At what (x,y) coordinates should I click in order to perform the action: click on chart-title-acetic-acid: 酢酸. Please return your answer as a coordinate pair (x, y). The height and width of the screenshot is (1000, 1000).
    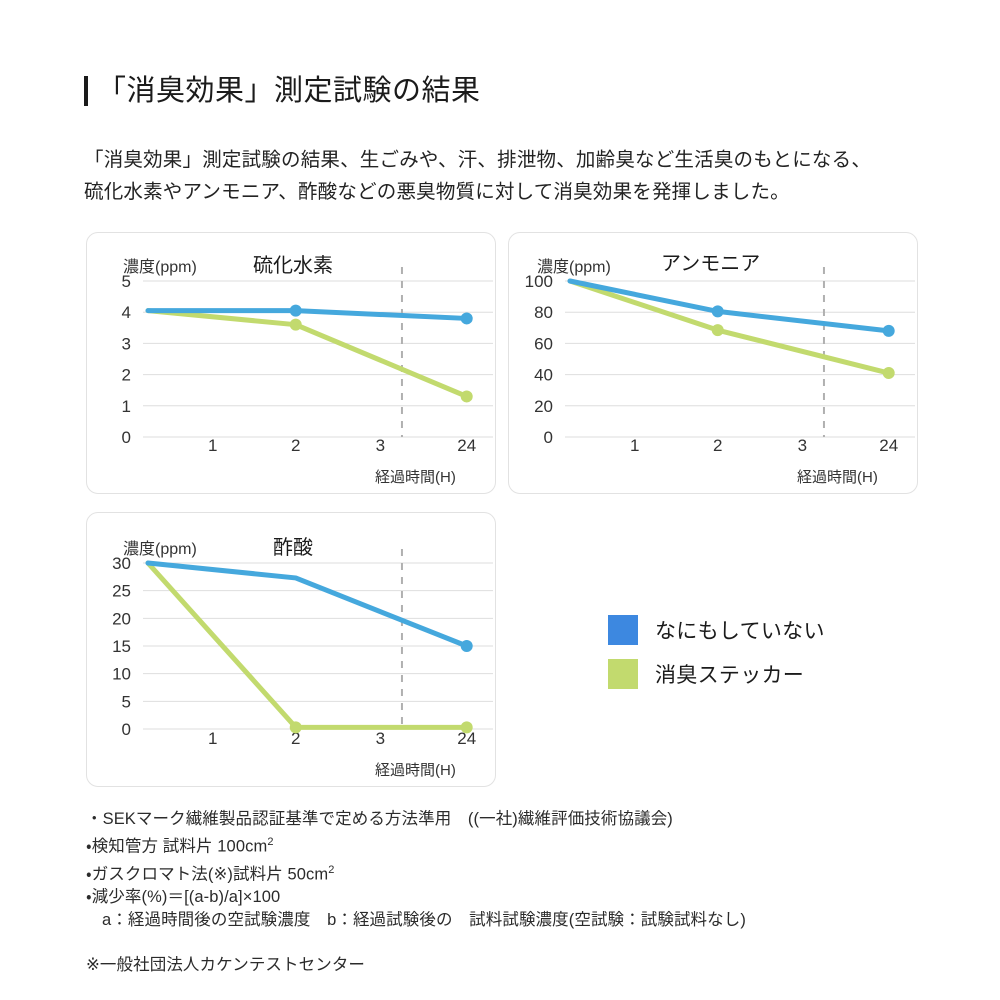
    Looking at the image, I should click on (293, 548).